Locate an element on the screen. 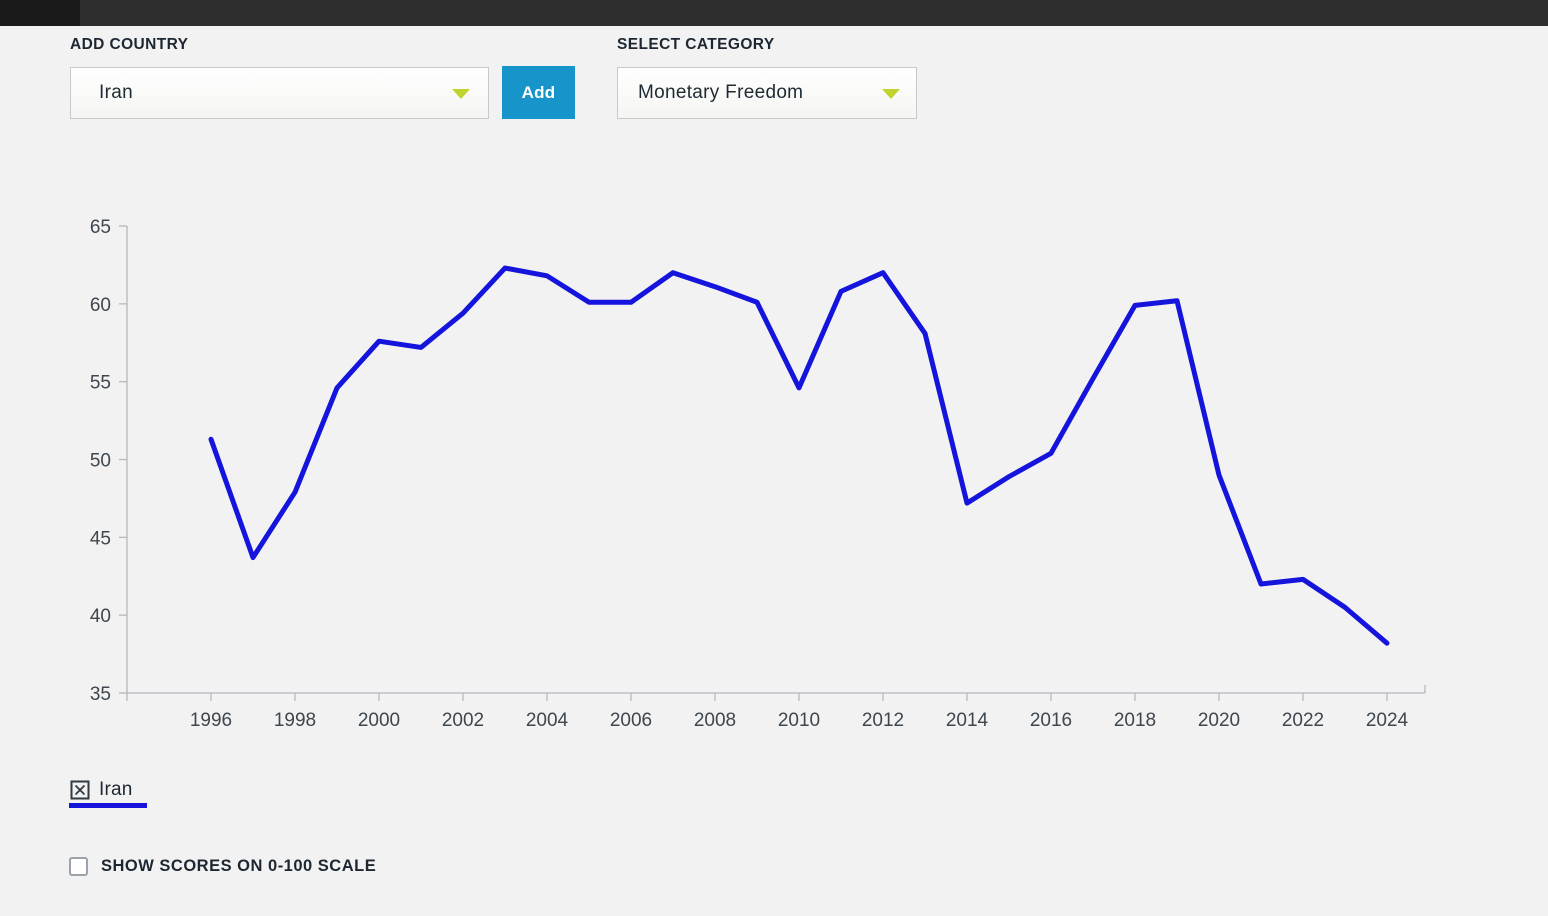 The height and width of the screenshot is (916, 1548). country-dropdown: Iran is located at coordinates (279, 93).